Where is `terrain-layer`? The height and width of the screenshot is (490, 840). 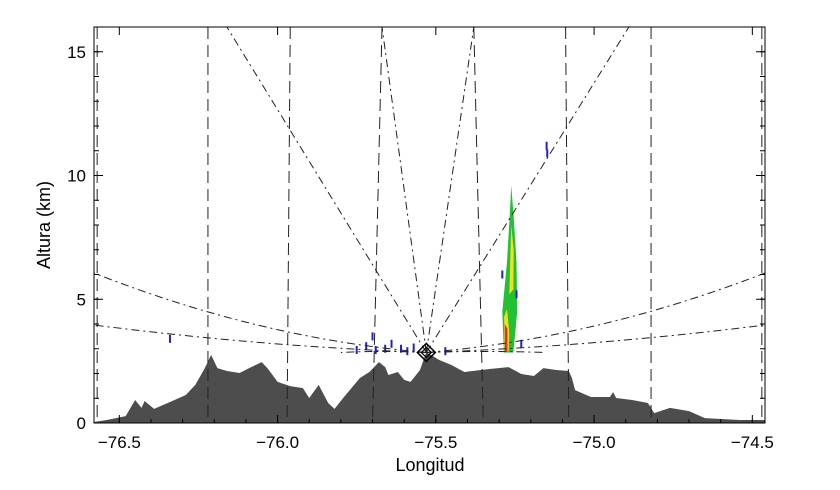
terrain-layer is located at coordinates (429, 387).